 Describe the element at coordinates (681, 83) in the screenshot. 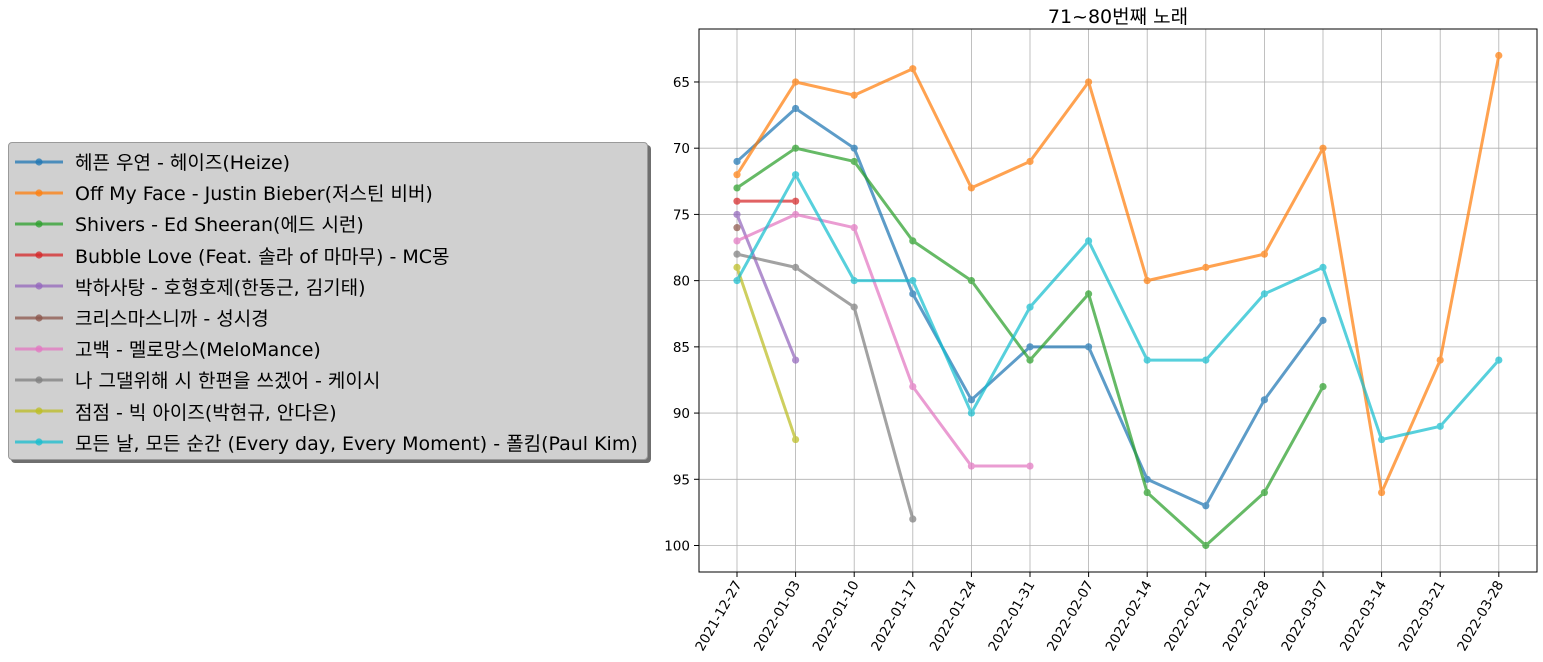

I see `y-tick-label: 65` at that location.